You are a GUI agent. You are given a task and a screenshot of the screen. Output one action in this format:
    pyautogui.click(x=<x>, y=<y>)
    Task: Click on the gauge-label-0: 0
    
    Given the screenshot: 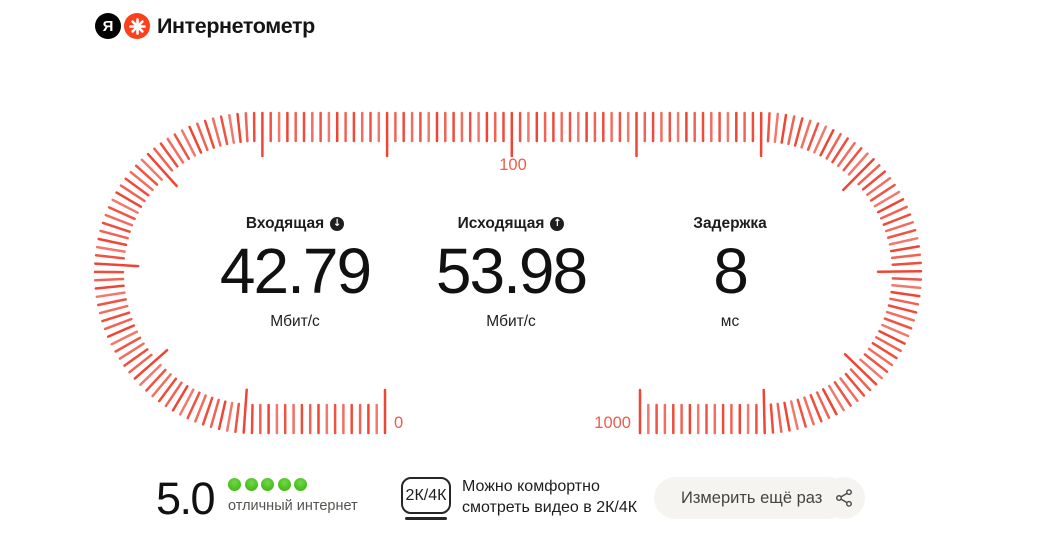 What is the action you would take?
    pyautogui.click(x=399, y=423)
    